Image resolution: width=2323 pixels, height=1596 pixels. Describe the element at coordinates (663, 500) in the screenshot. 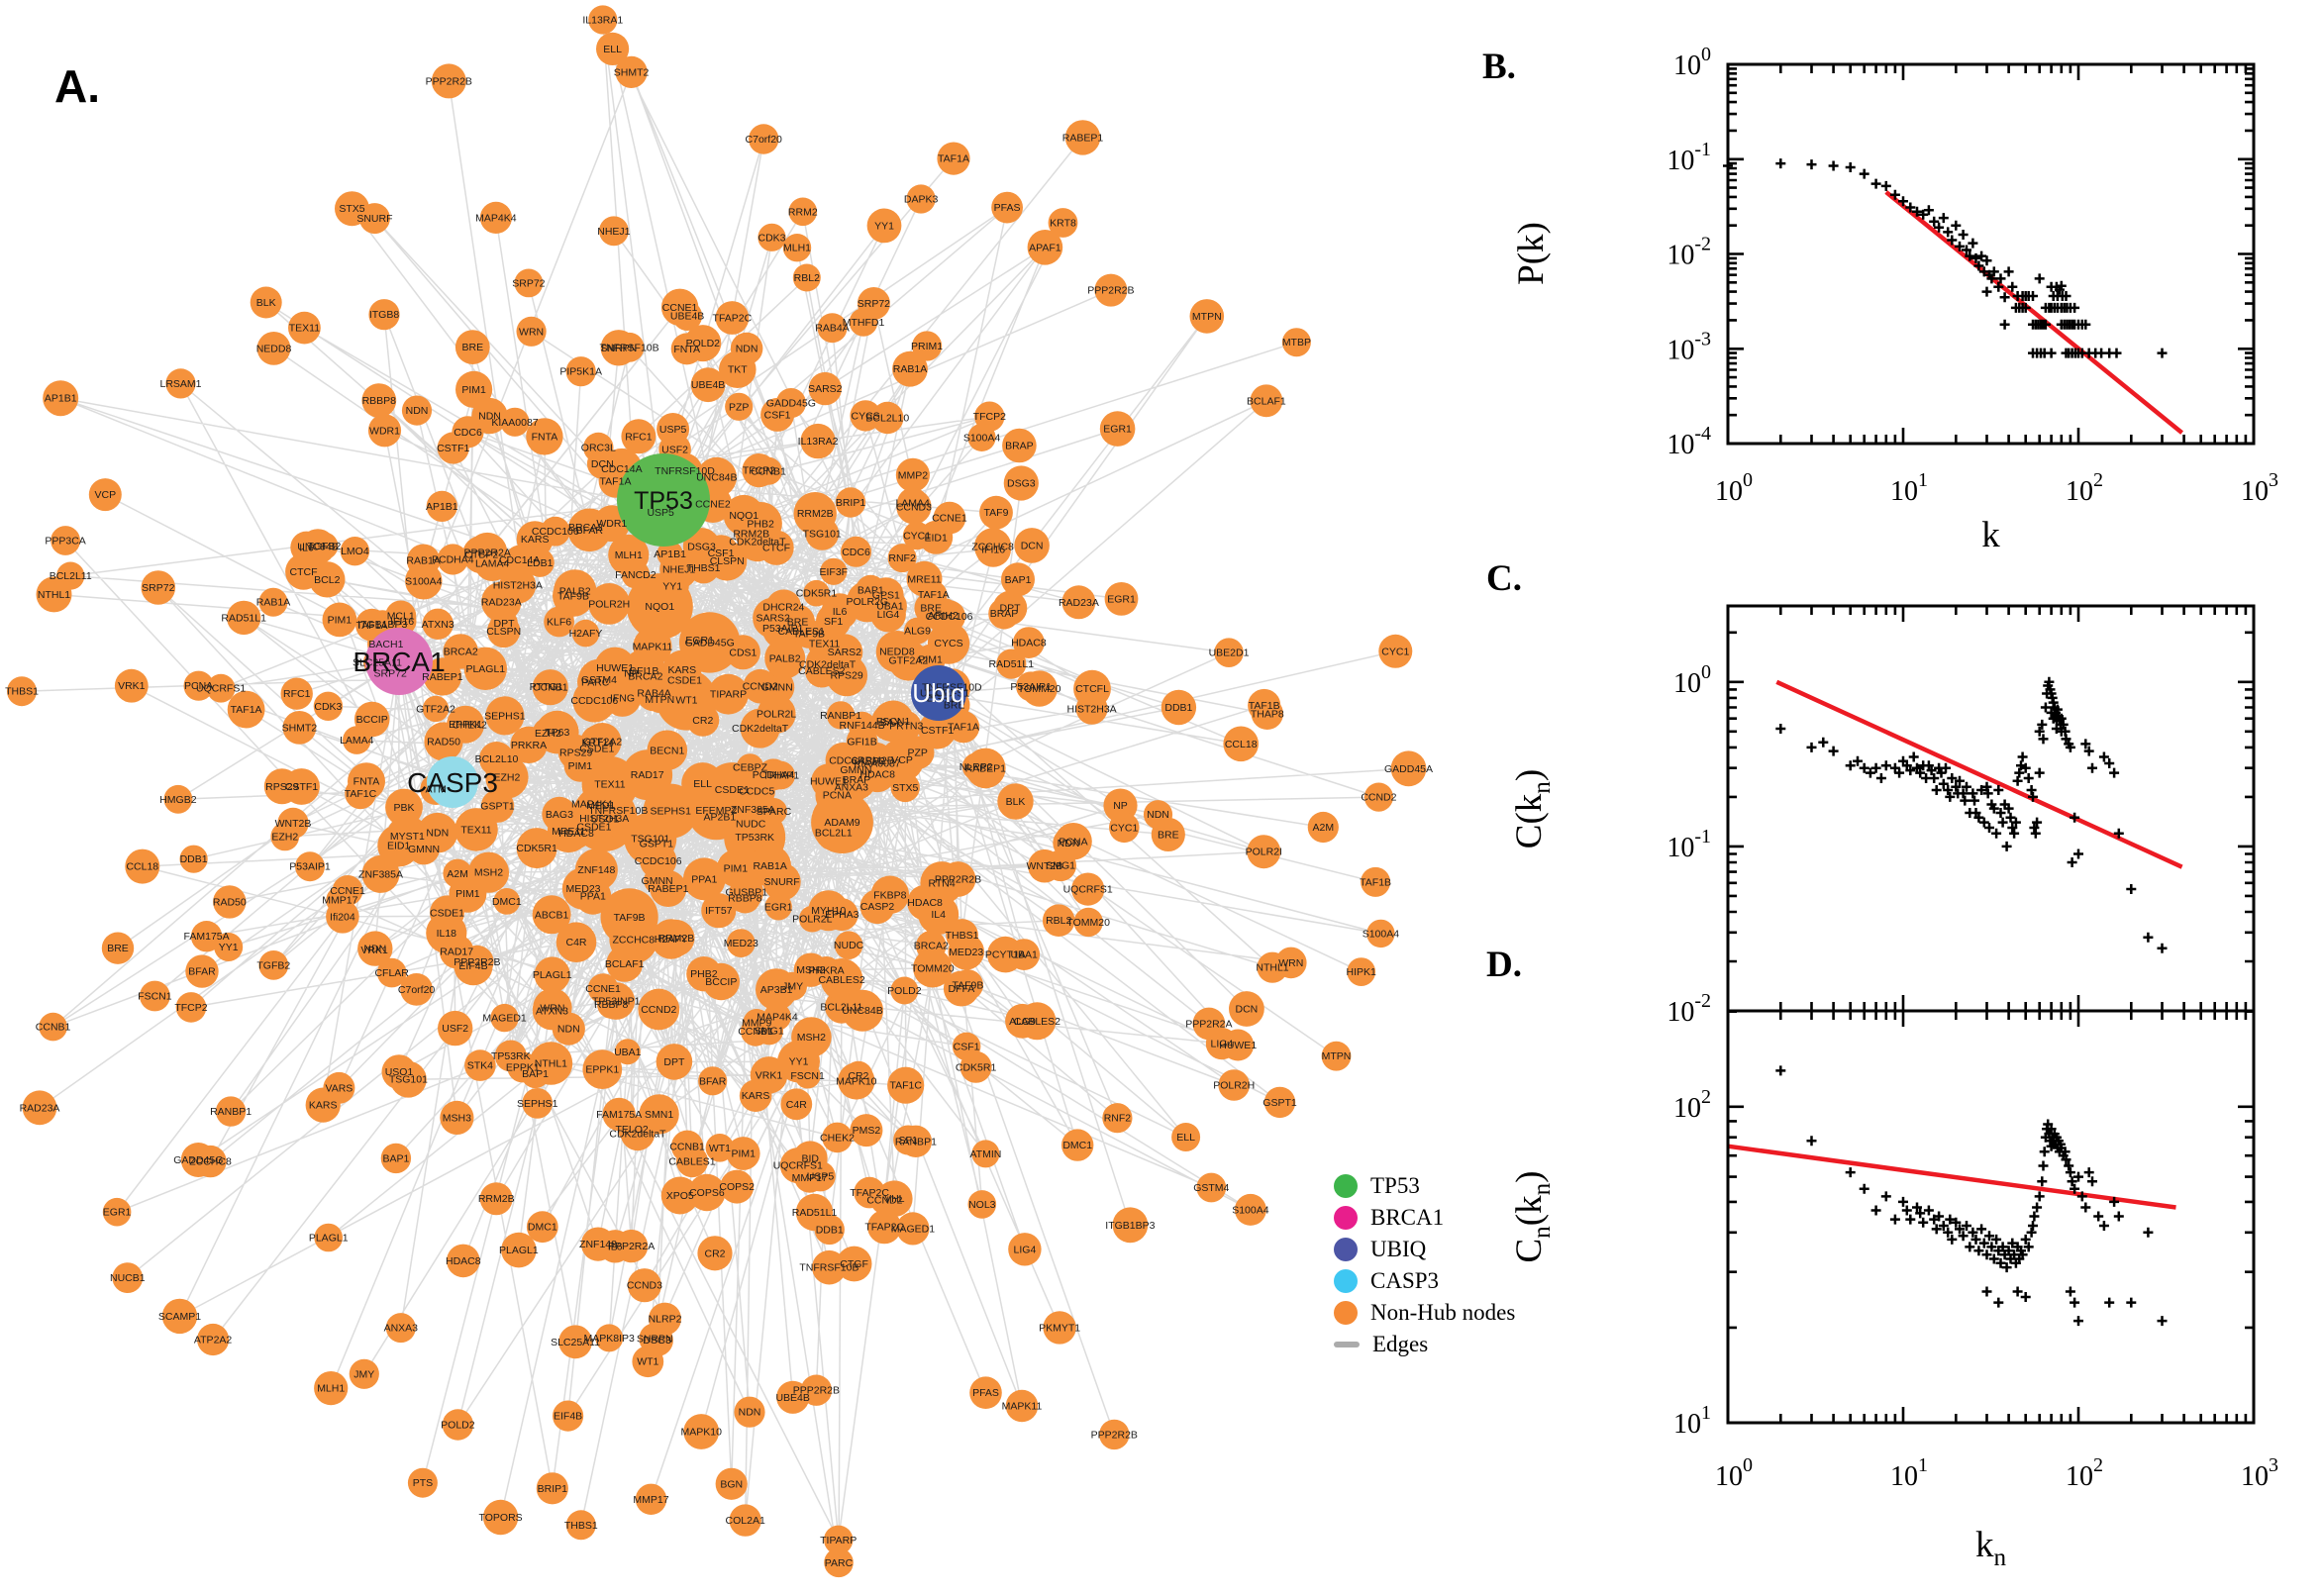

I see `hub-node-tp53` at that location.